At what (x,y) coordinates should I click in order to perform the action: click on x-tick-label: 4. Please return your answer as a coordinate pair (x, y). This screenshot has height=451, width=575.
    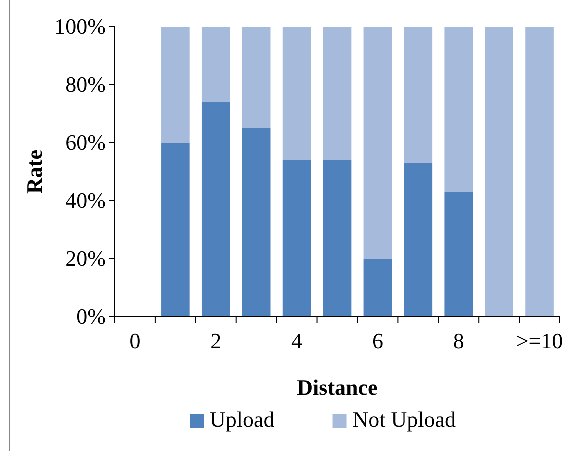
    Looking at the image, I should click on (297, 341).